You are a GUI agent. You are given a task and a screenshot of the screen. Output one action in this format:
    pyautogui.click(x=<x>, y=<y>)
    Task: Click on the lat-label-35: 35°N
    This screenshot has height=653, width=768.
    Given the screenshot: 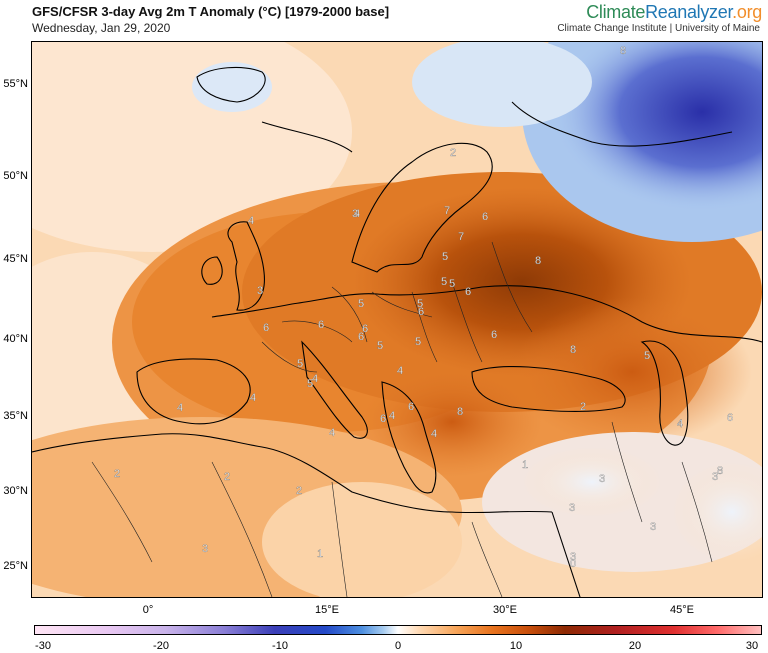 What is the action you would take?
    pyautogui.click(x=15, y=416)
    